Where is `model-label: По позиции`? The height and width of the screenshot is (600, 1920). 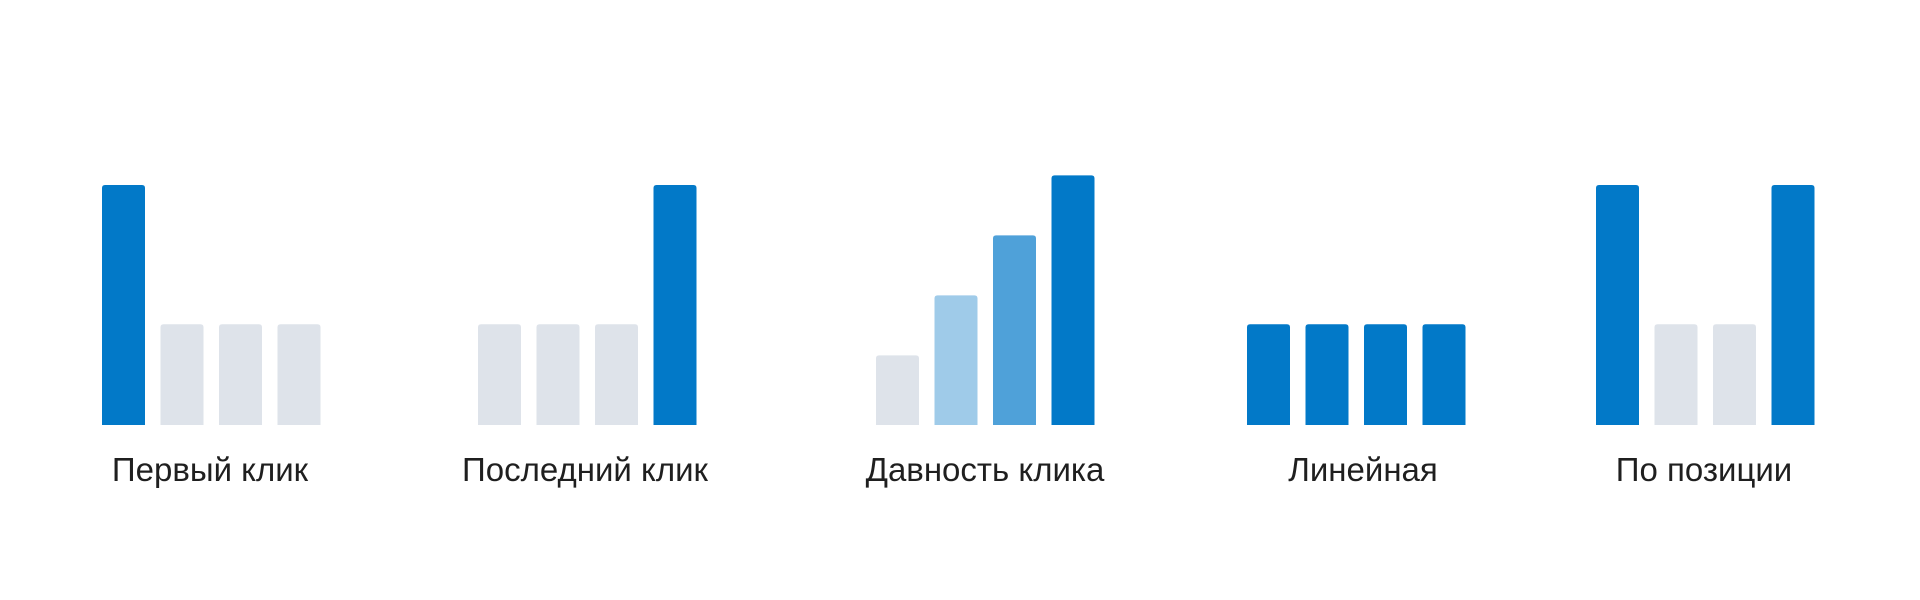
model-label: По позиции is located at coordinates (1704, 469).